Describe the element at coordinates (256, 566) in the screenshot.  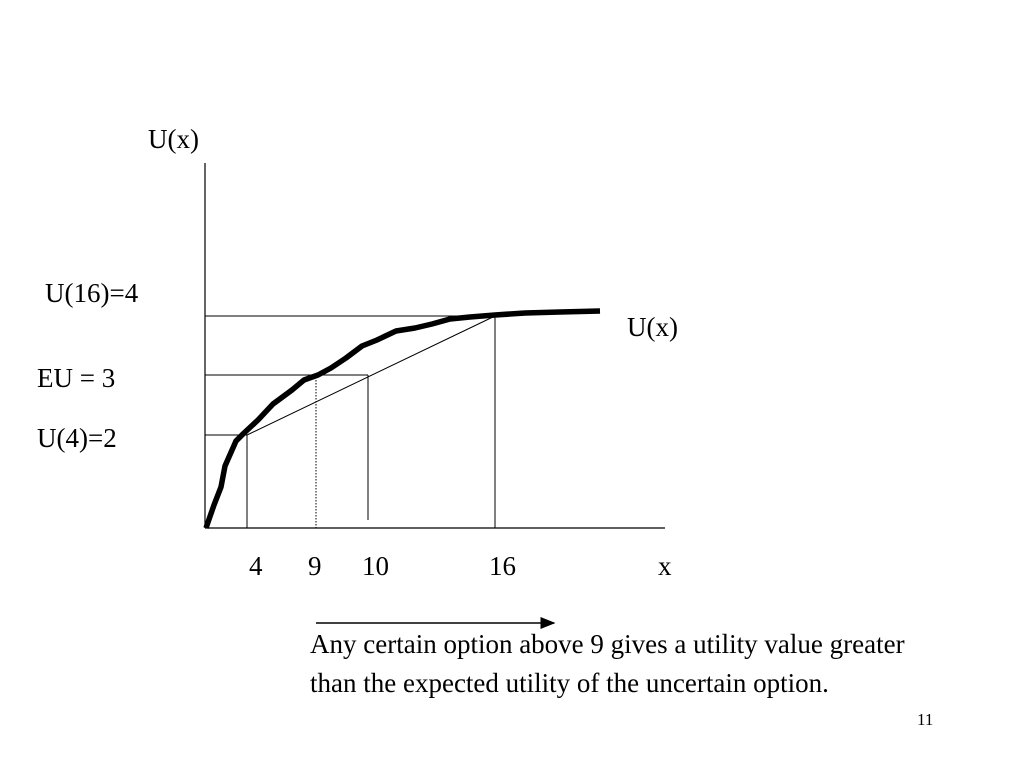
I see `tick-label: 4` at that location.